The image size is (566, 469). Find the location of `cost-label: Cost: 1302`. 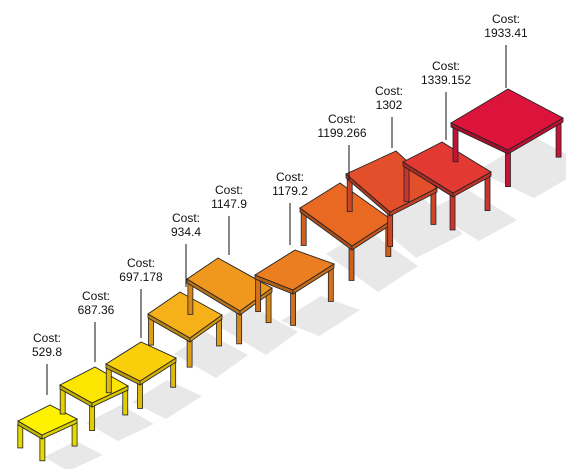

cost-label: Cost: 1302 is located at coordinates (389, 98).